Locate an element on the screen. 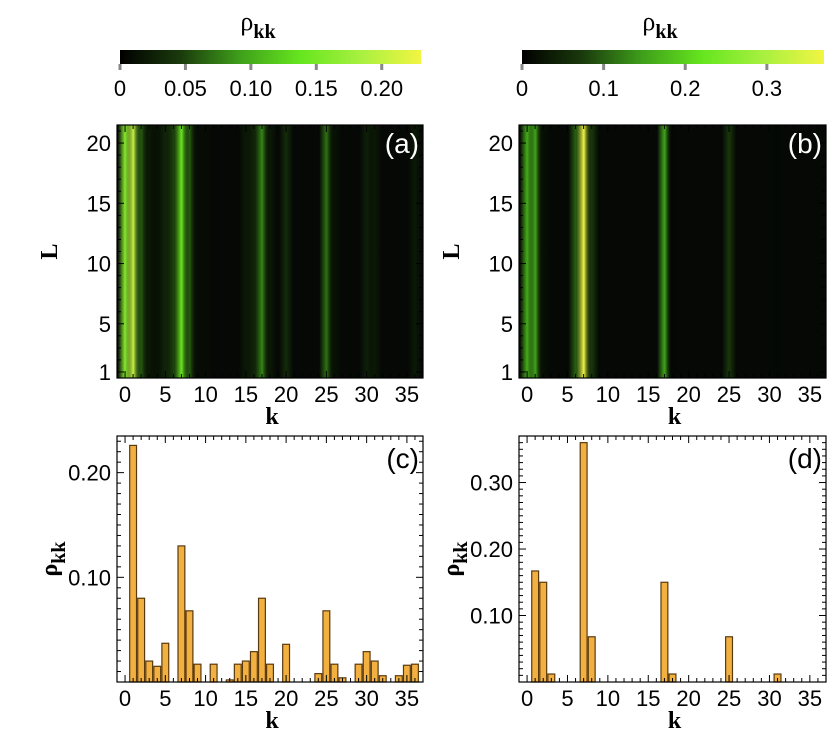 This screenshot has height=738, width=831. colorbar-a-title: ρkk is located at coordinates (258, 25).